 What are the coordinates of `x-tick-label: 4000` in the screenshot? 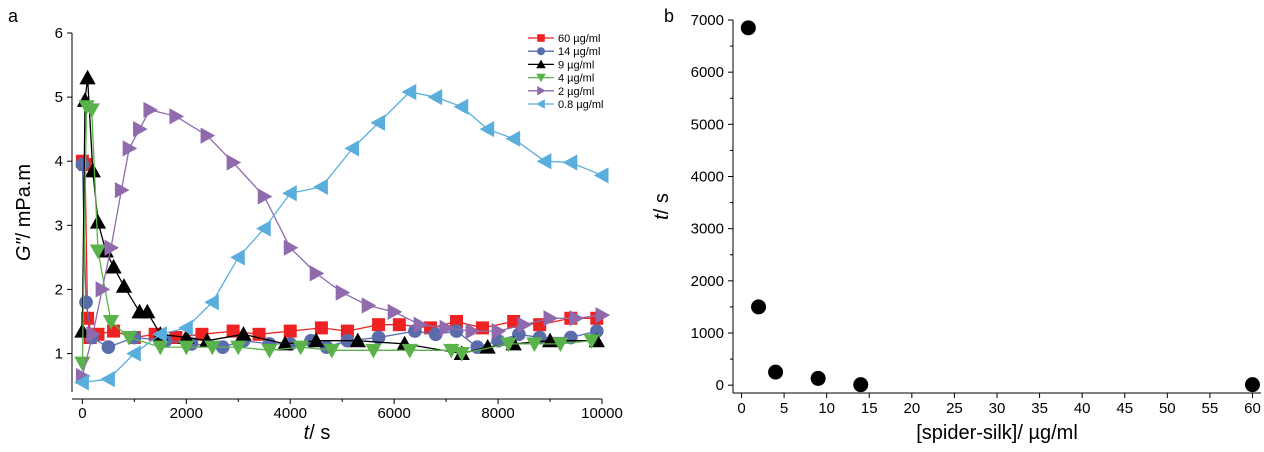 It's located at (290, 413).